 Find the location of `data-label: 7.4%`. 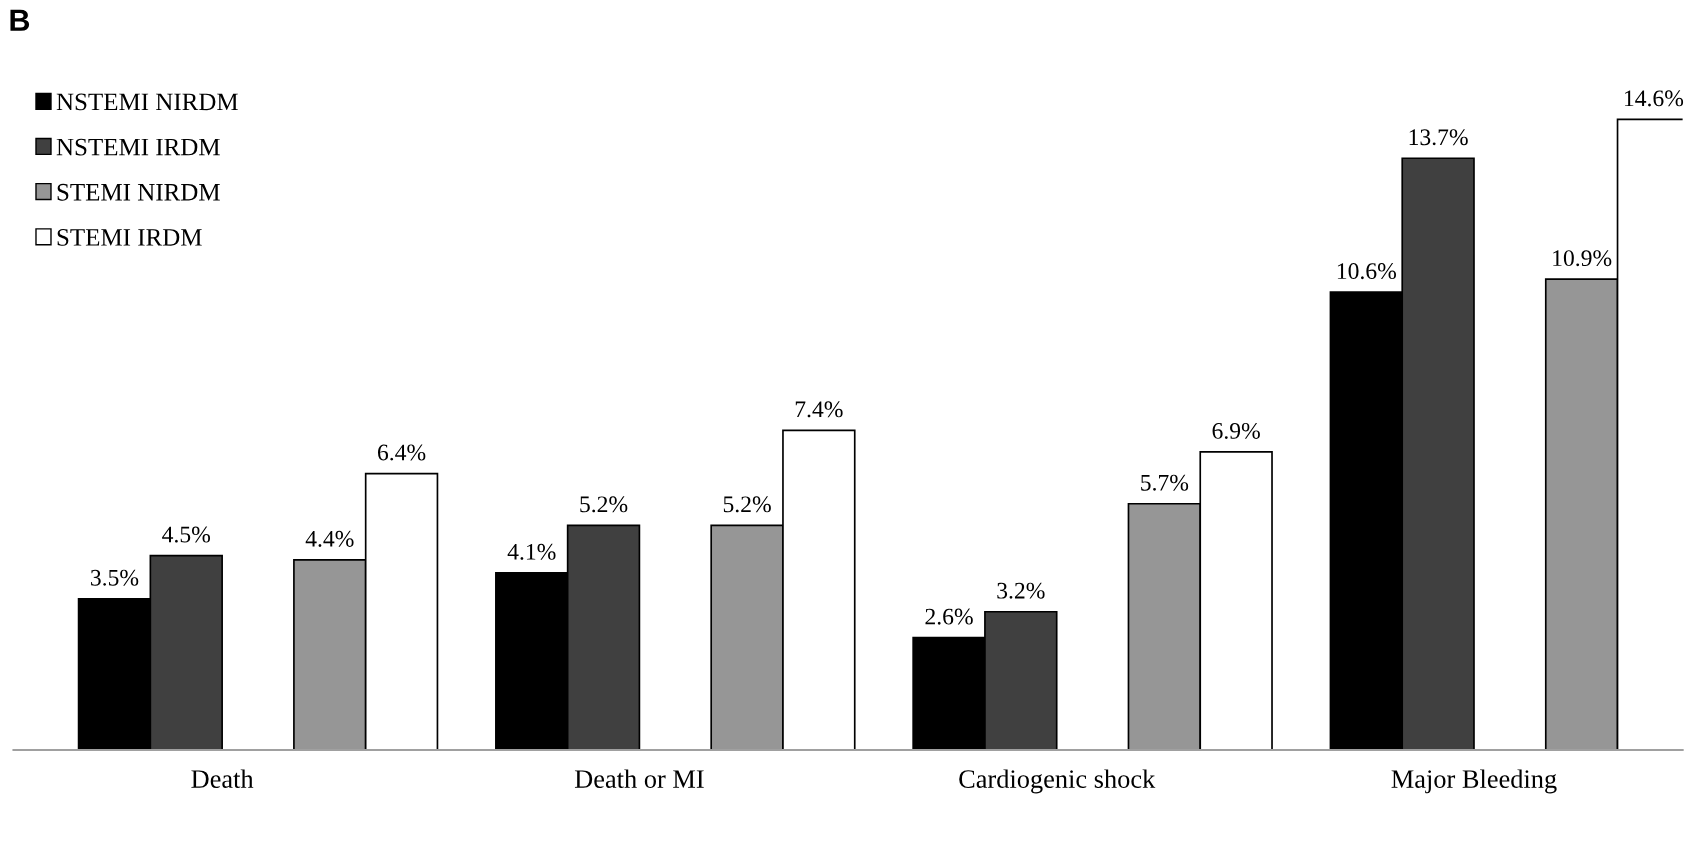

data-label: 7.4% is located at coordinates (819, 409).